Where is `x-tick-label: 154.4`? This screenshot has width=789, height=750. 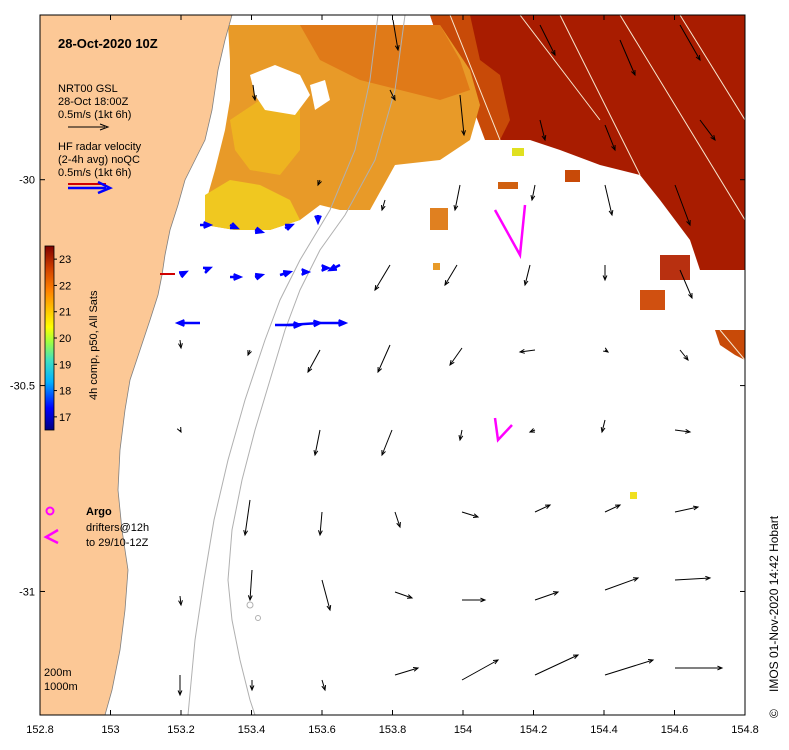
x-tick-label: 154.4 is located at coordinates (604, 730).